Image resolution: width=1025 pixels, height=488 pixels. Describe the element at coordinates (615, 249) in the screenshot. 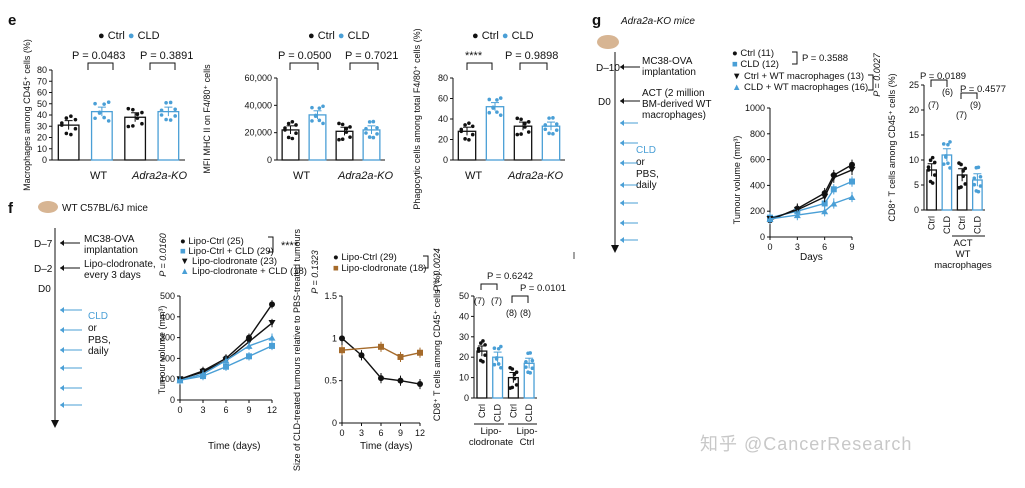

I see `g-timeline-arrowhead` at that location.